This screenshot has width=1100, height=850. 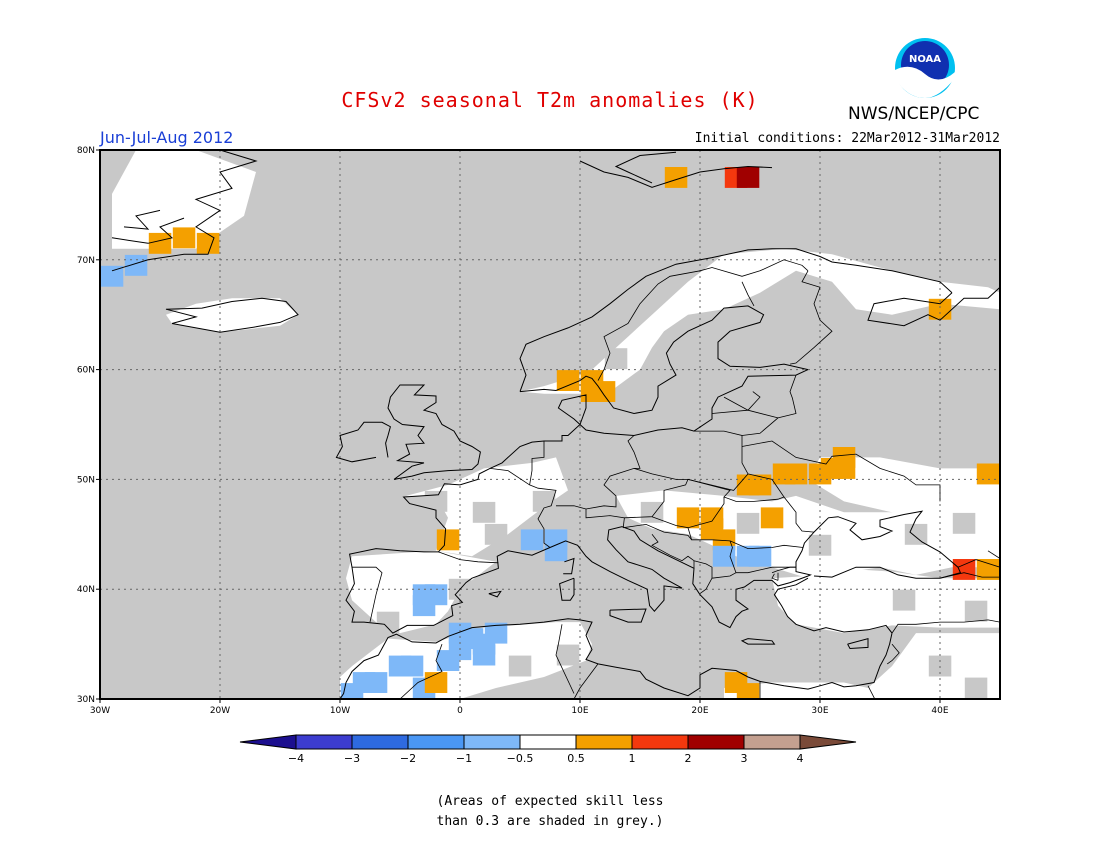 I want to click on colorbar-label: 4, so click(x=800, y=758).